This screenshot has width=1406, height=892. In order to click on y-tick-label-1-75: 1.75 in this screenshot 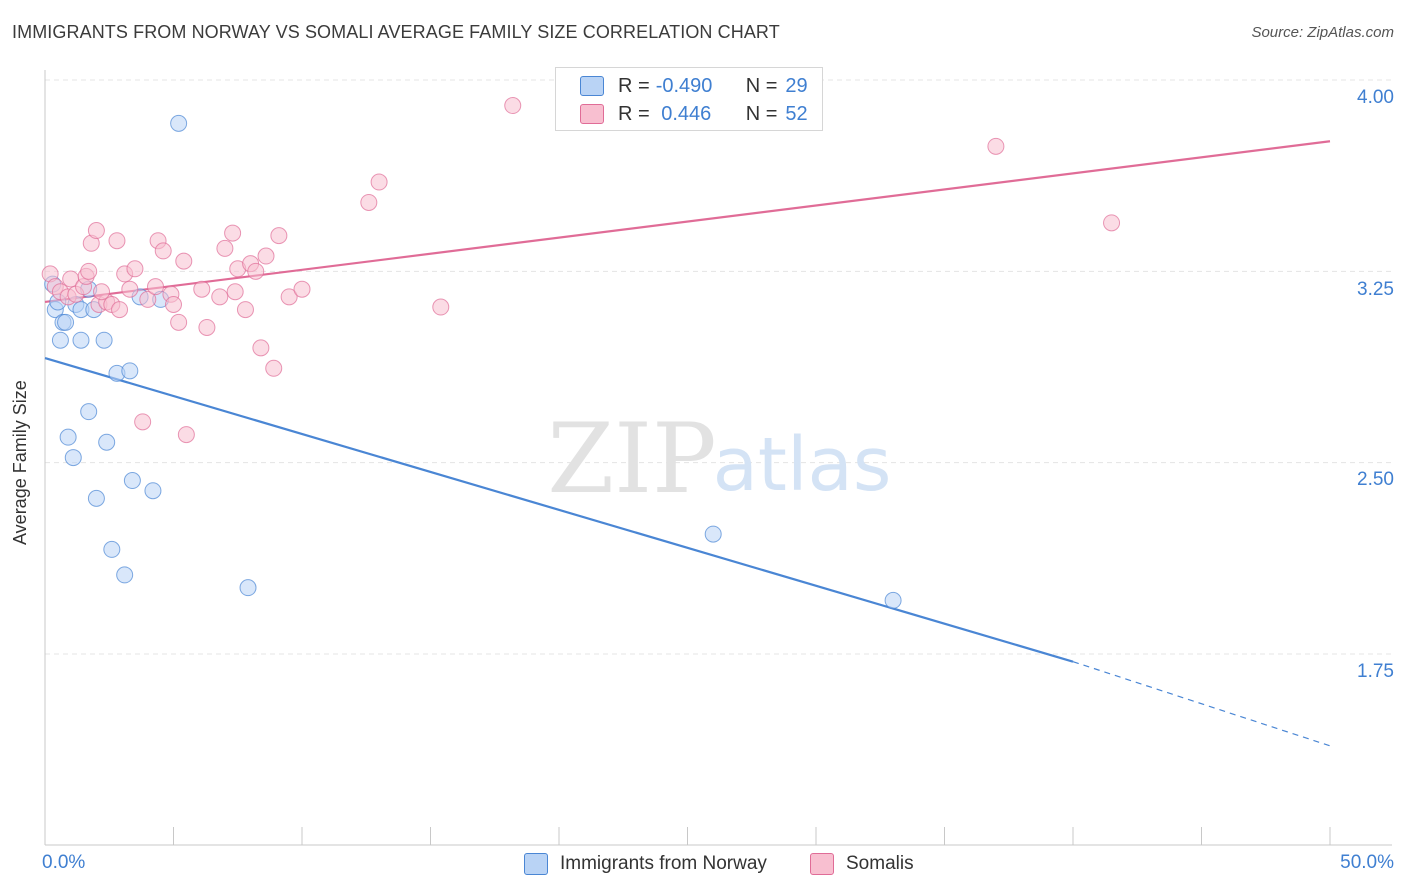, I will do `click(1375, 671)`.